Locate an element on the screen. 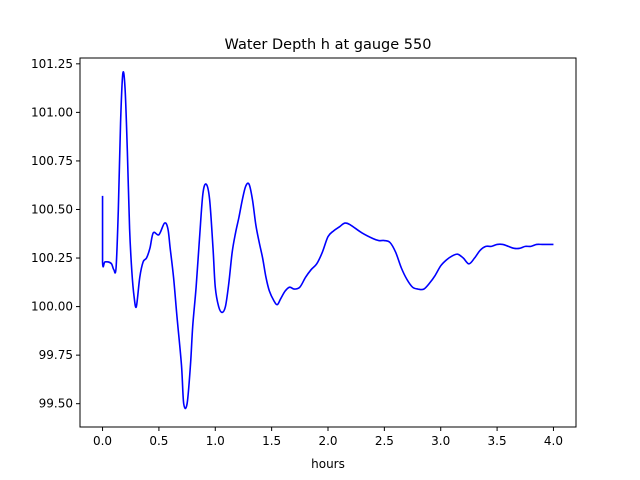 This screenshot has width=640, height=480. x-axis-label: hours is located at coordinates (328, 464).